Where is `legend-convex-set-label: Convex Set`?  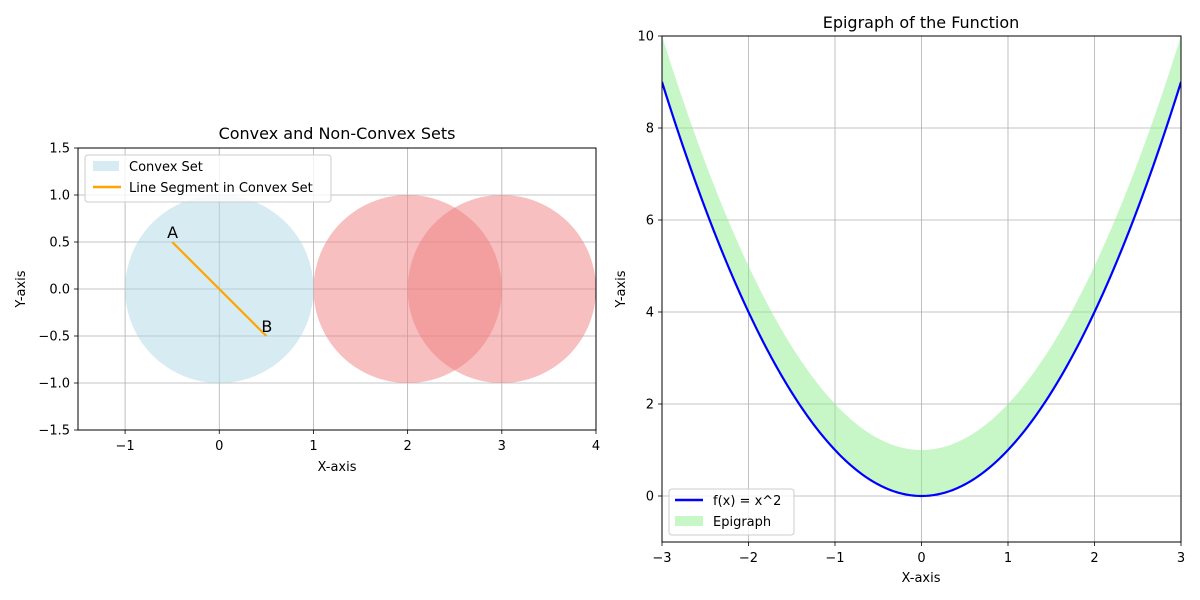
legend-convex-set-label: Convex Set is located at coordinates (166, 167).